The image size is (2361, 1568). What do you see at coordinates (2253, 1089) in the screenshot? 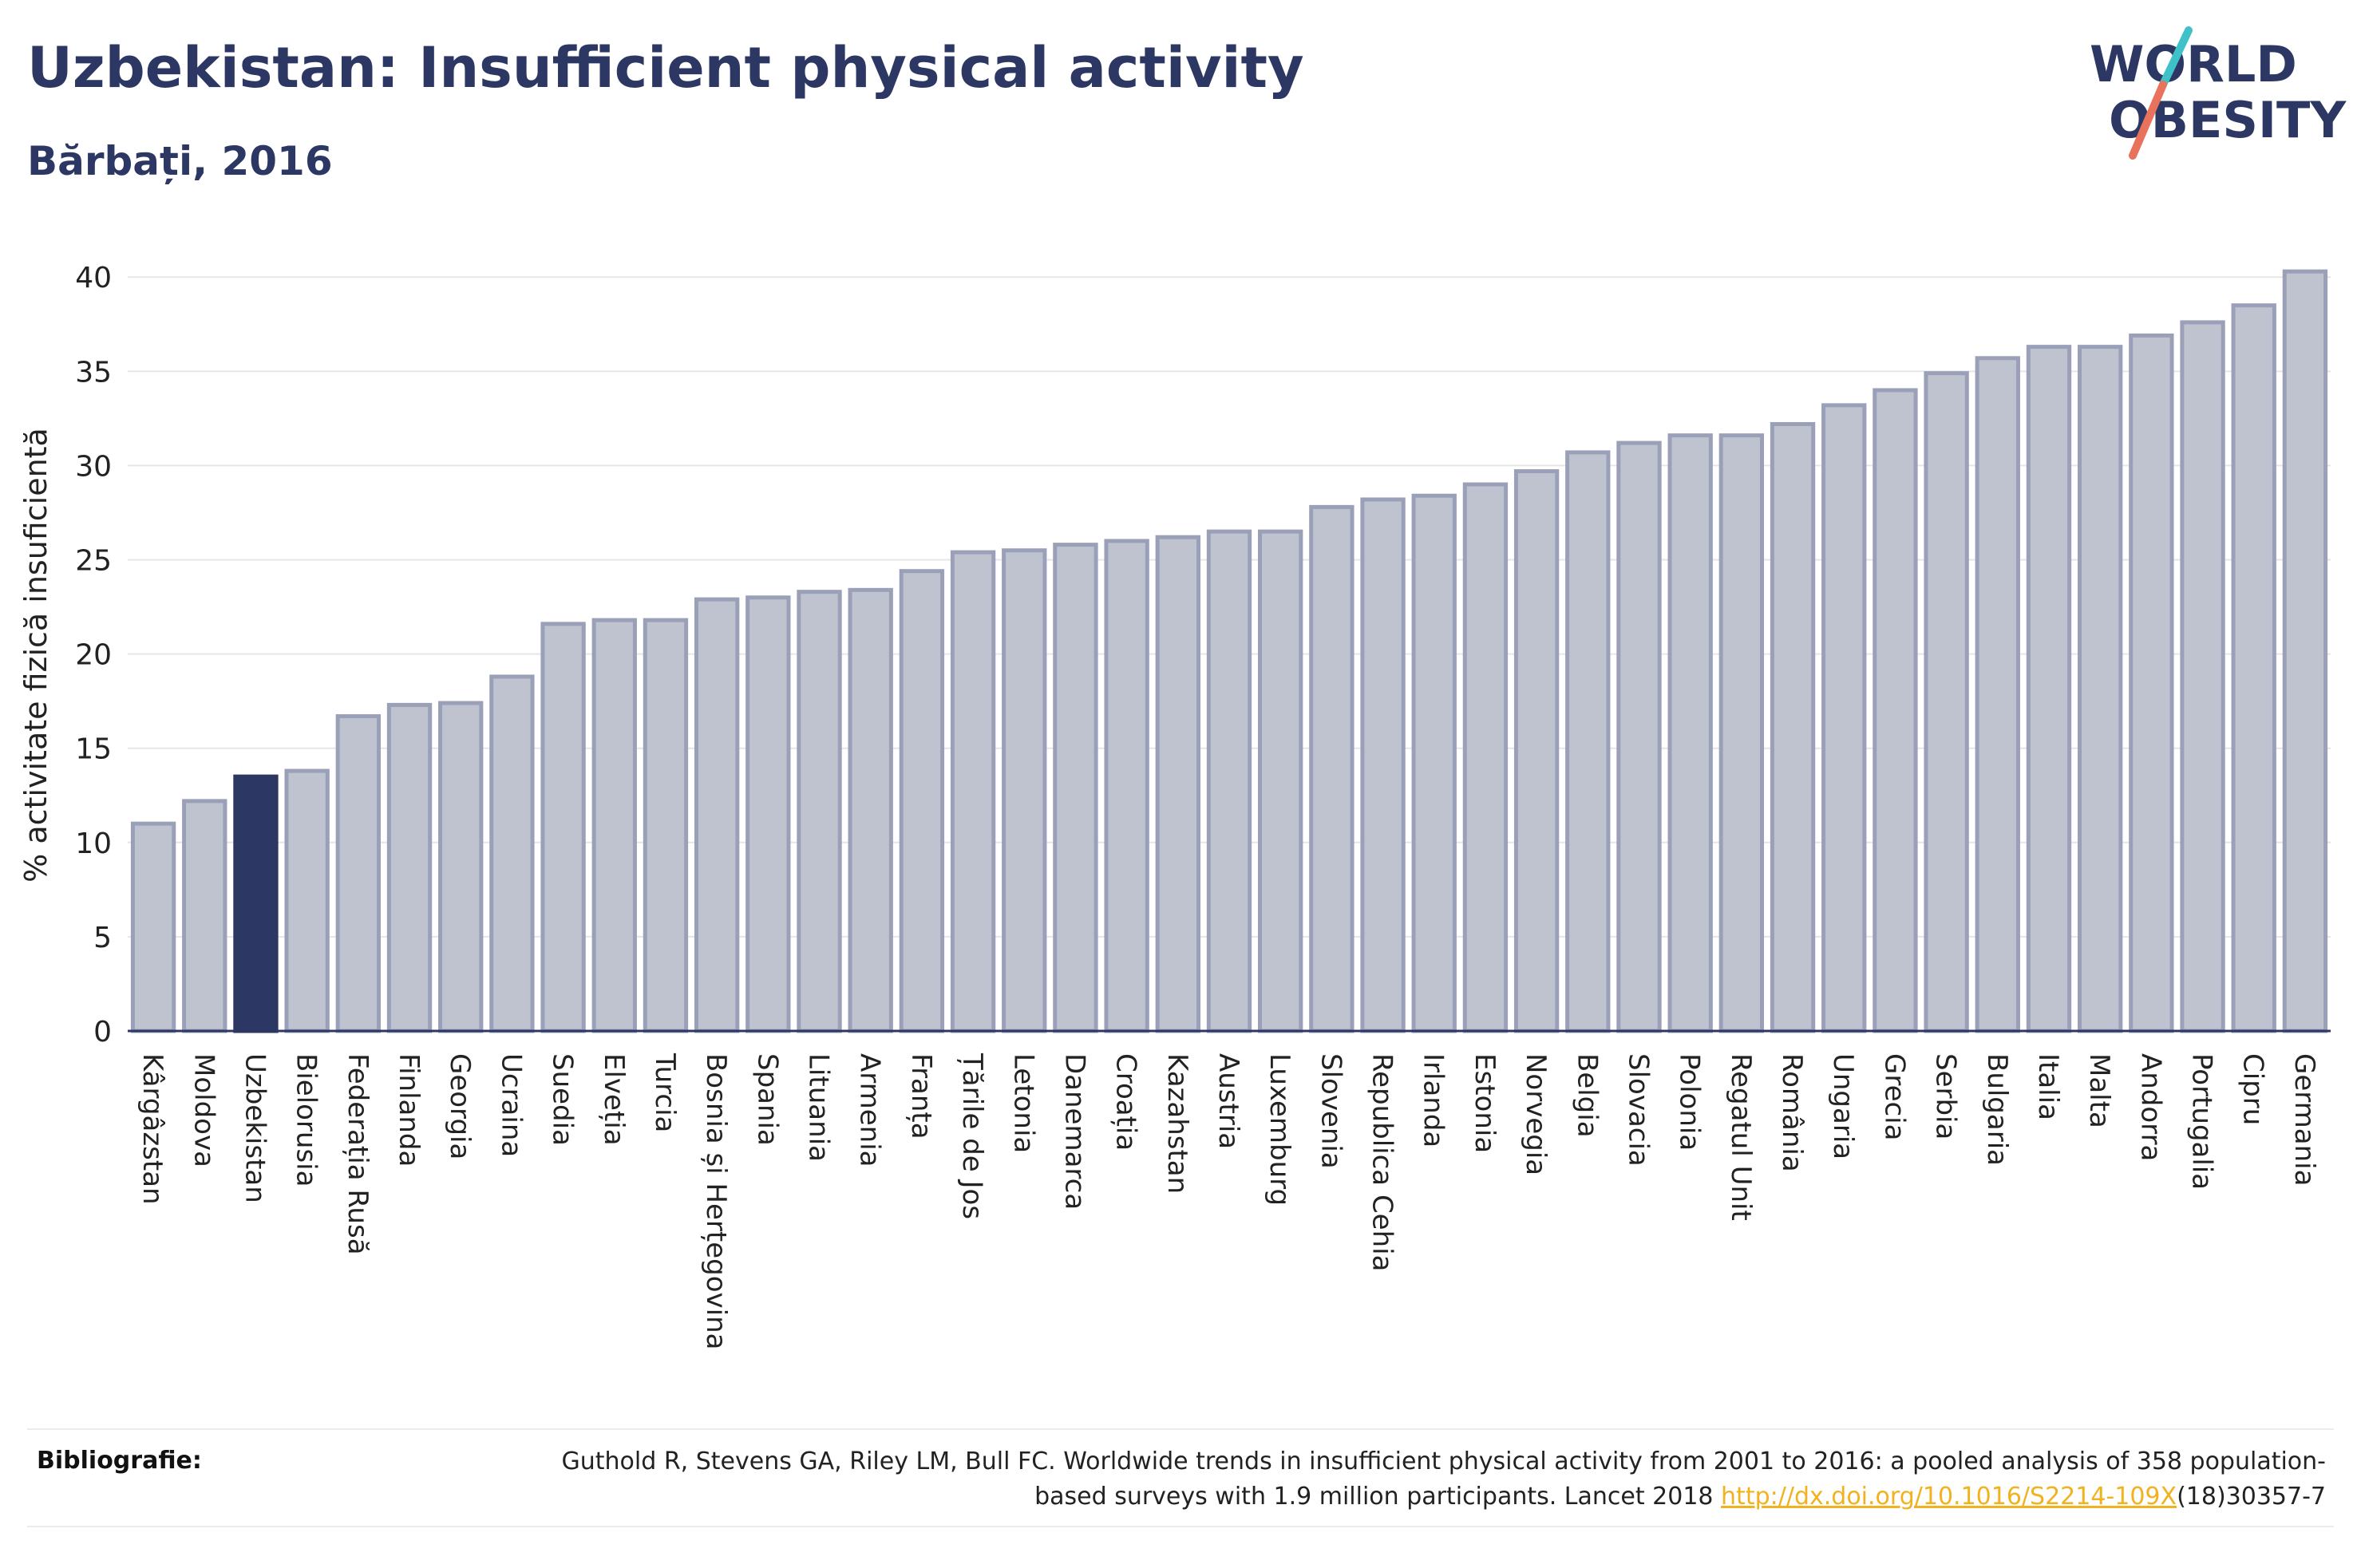
I see `x-tick-label: Cipru` at bounding box center [2253, 1089].